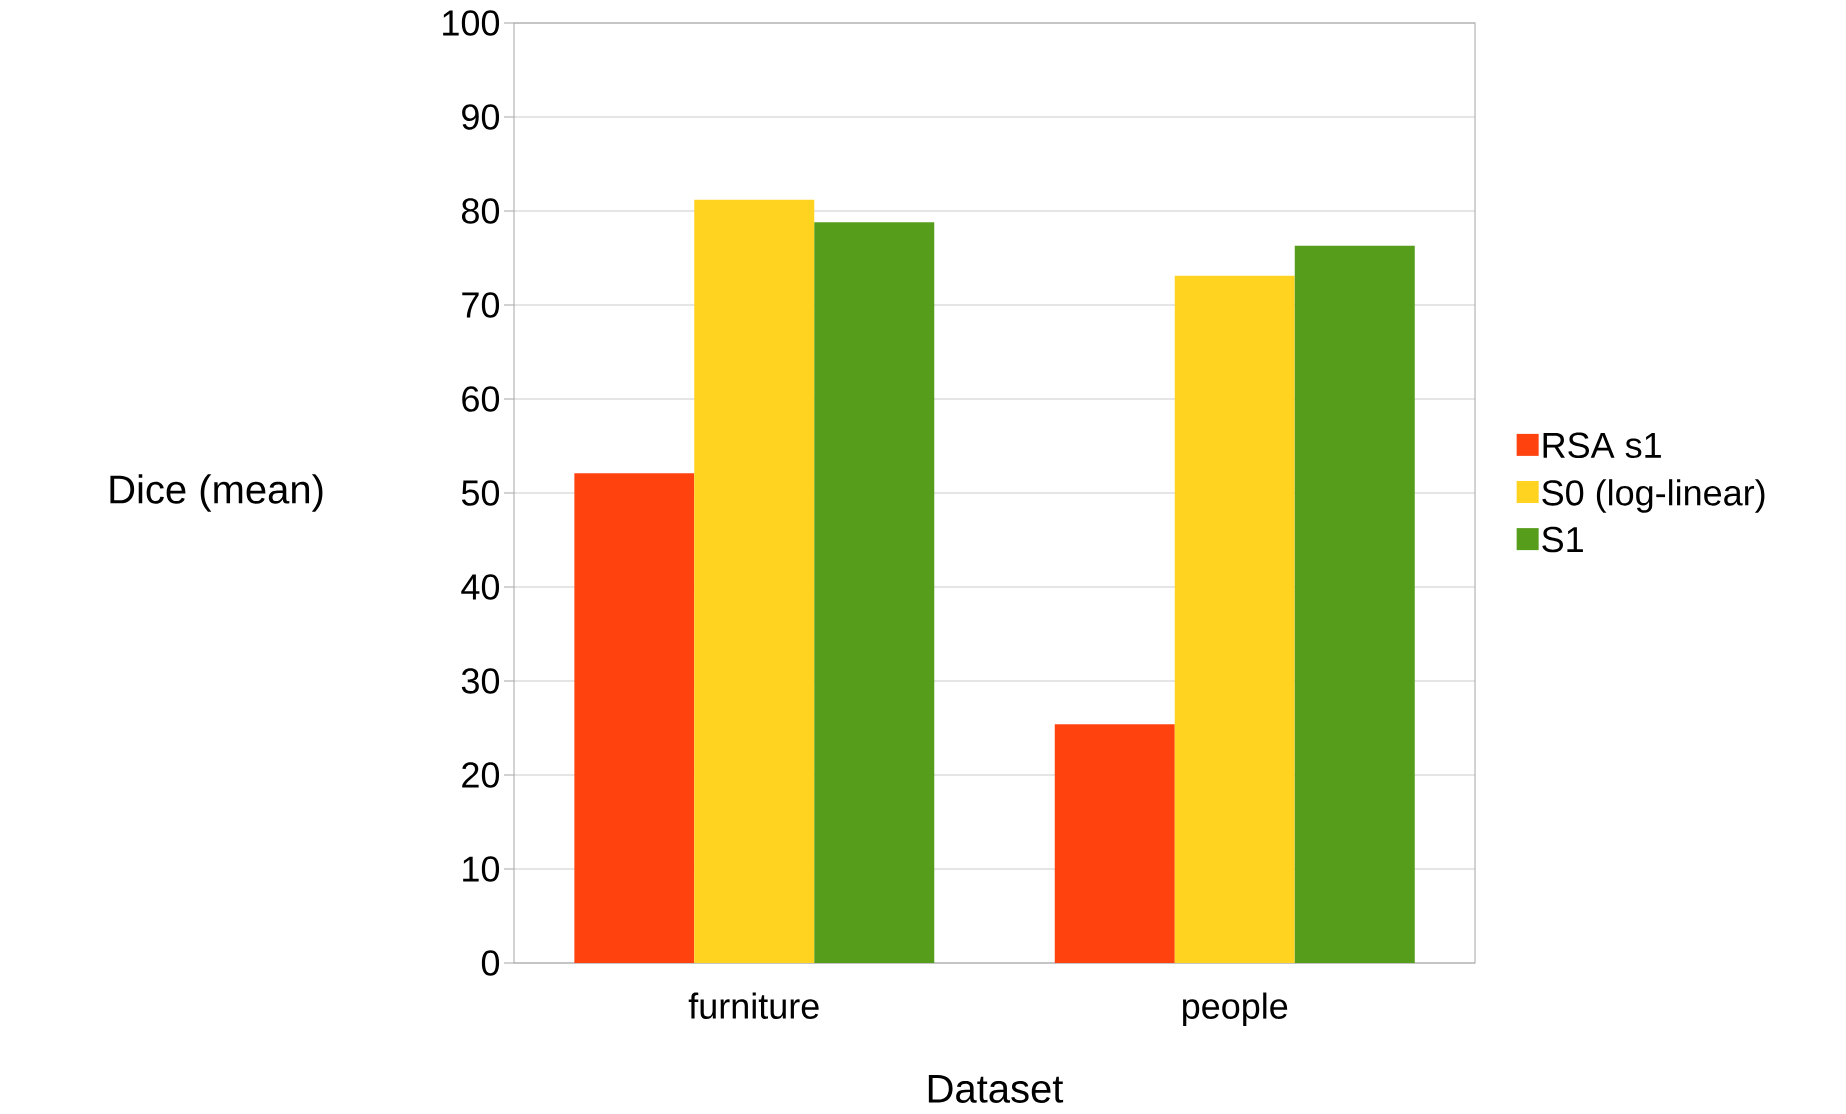  What do you see at coordinates (753, 1005) in the screenshot?
I see `x-tick-label: furniture` at bounding box center [753, 1005].